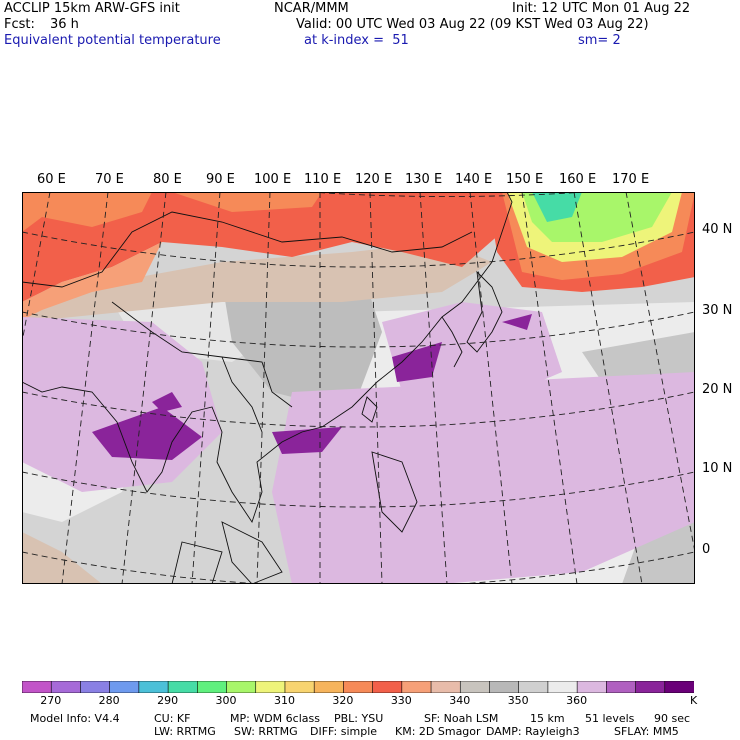 The image size is (740, 740). What do you see at coordinates (92, 281) in the screenshot?
I see `theta-e-salmon-band` at bounding box center [92, 281].